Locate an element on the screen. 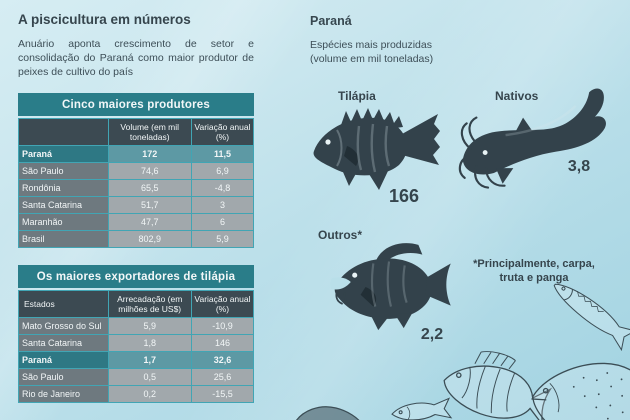 This screenshot has height=420, width=630. revenue-cell: 0,2 is located at coordinates (149, 393).